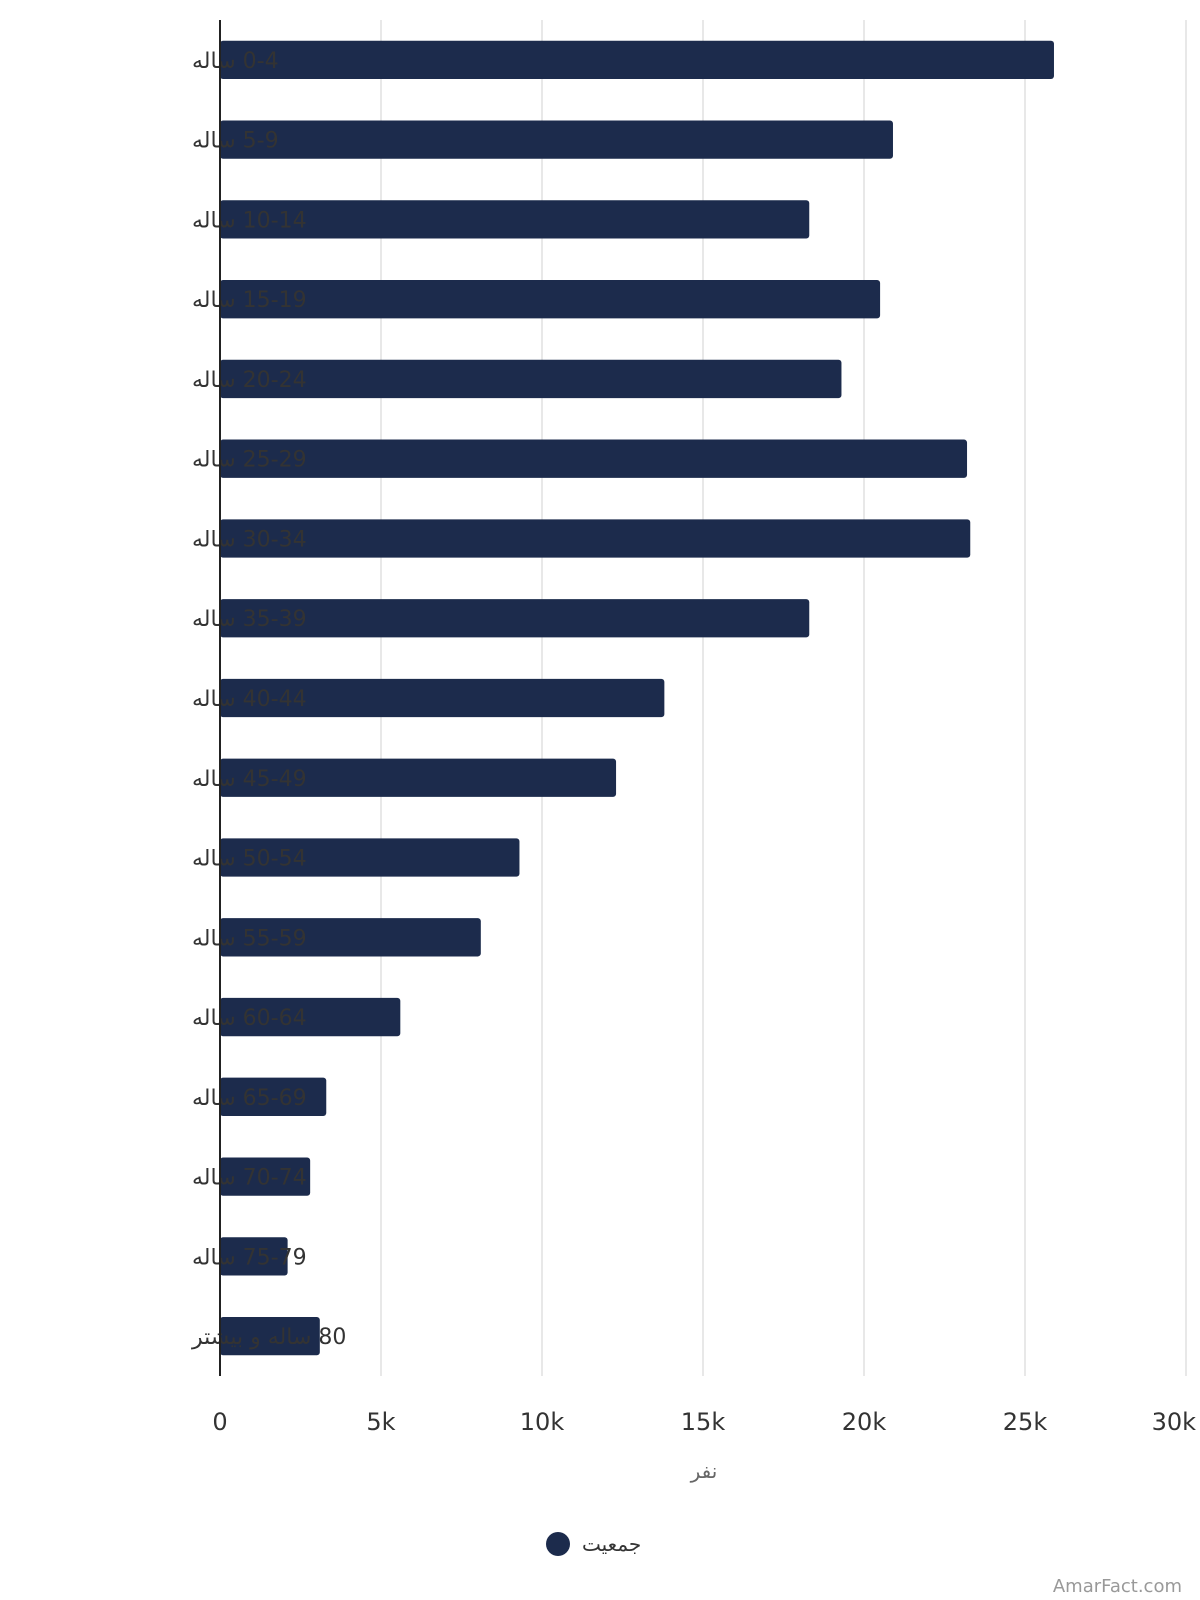  What do you see at coordinates (1025, 1422) in the screenshot?
I see `x-tick-label: 25k` at bounding box center [1025, 1422].